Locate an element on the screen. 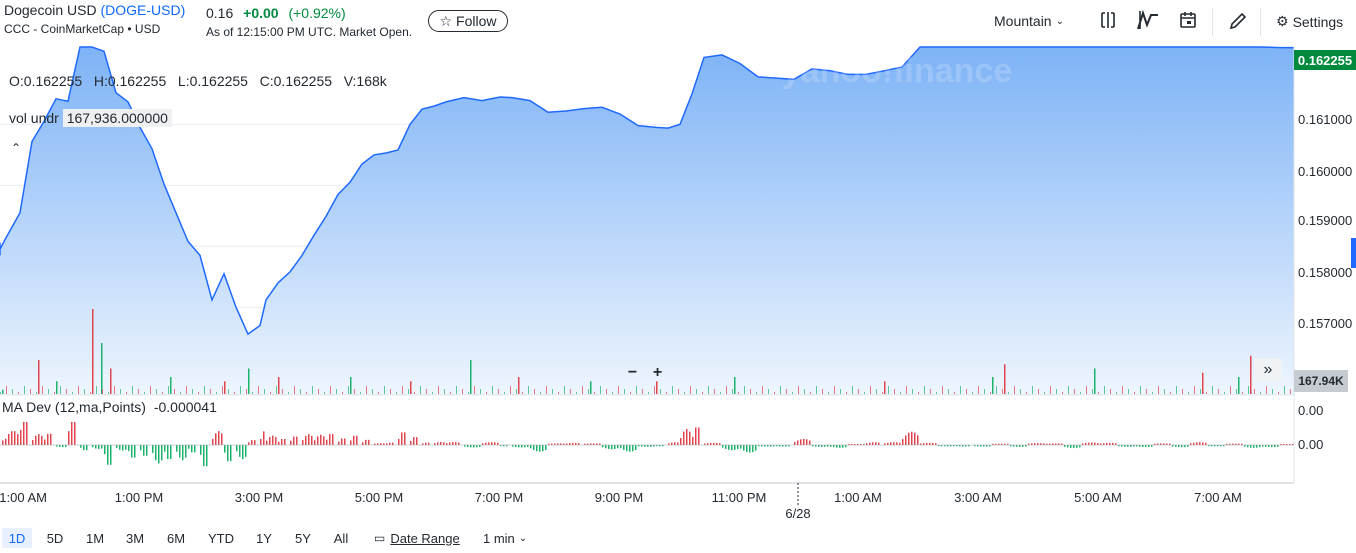  range-all: All is located at coordinates (341, 538).